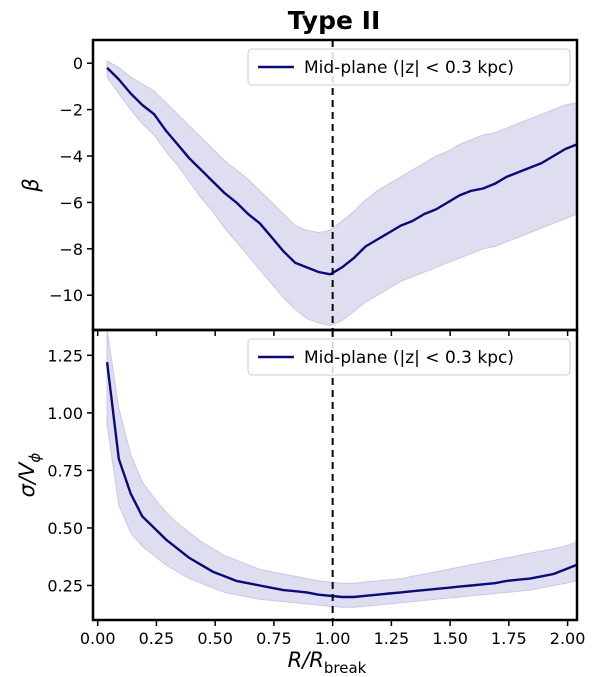  I want to click on dispersion-y-axis-label: σ/Vϕ, so click(29, 475).